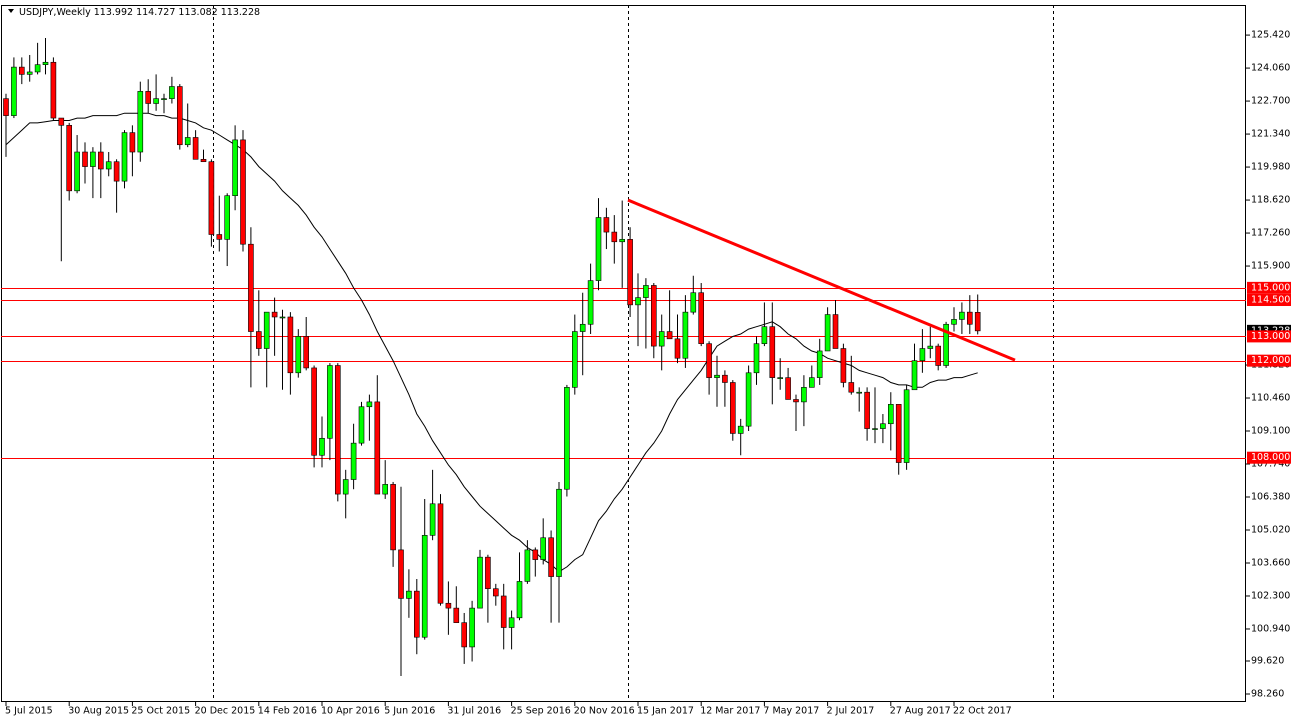 The height and width of the screenshot is (720, 1292). Describe the element at coordinates (55, 12) in the screenshot. I see `symbol: USDJPY,Weekly` at that location.